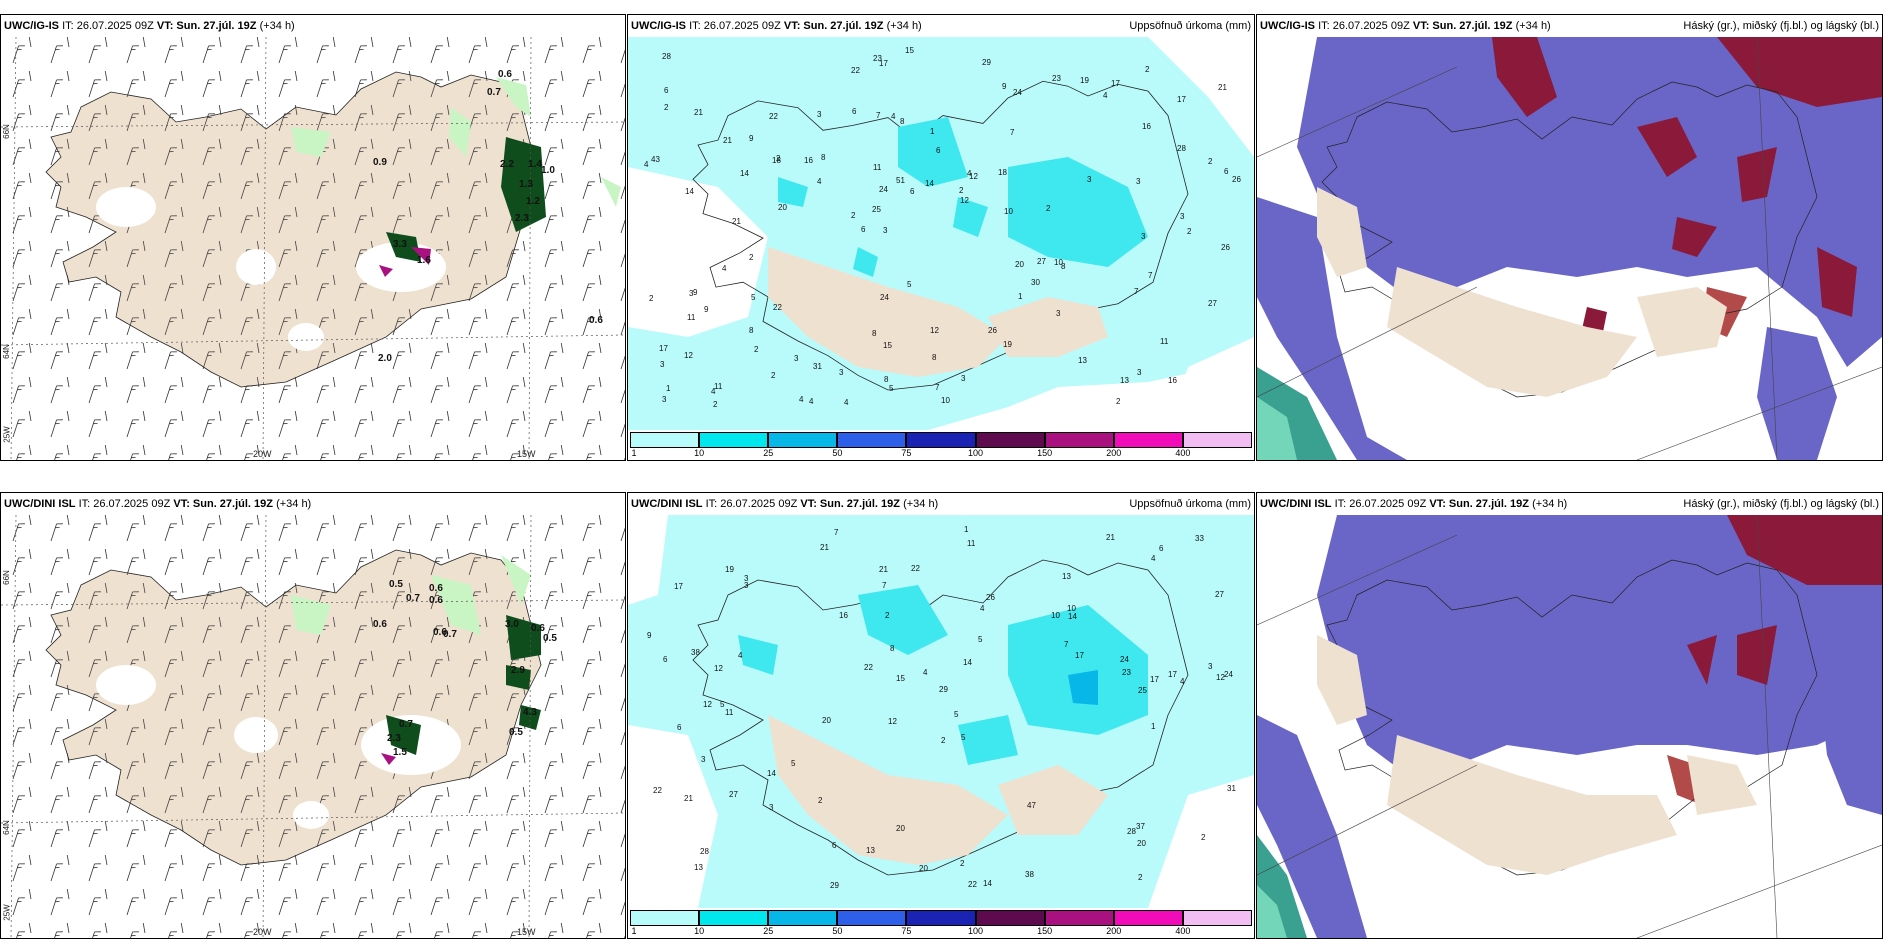  I want to click on precip-value: 7, so click(884, 585).